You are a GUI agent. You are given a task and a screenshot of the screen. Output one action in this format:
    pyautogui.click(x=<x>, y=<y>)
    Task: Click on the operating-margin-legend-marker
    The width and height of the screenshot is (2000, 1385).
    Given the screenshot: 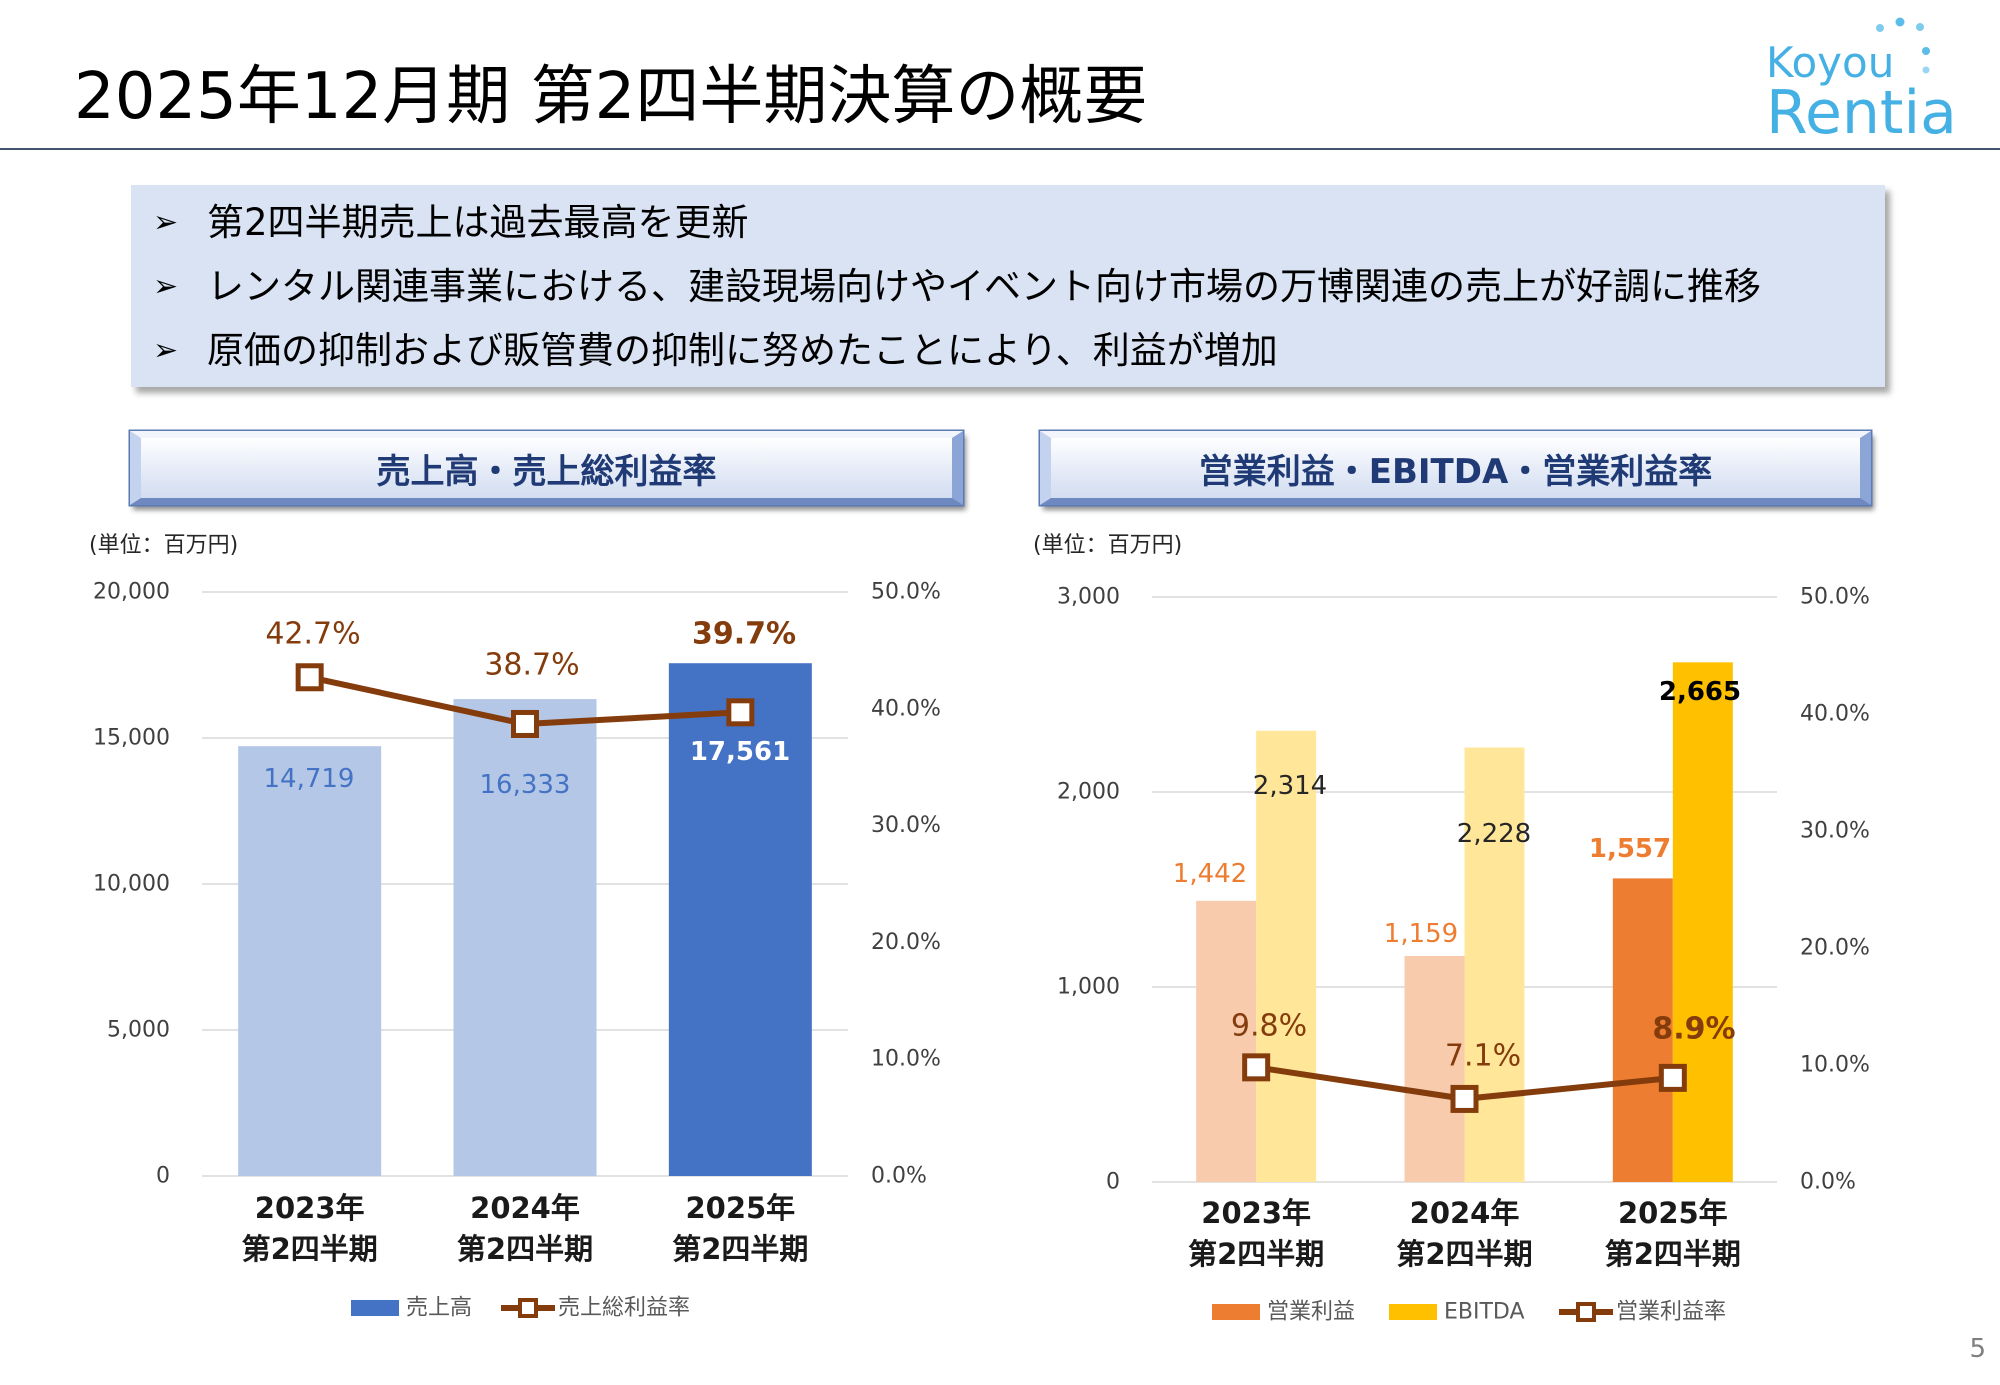 What is the action you would take?
    pyautogui.click(x=1586, y=1312)
    